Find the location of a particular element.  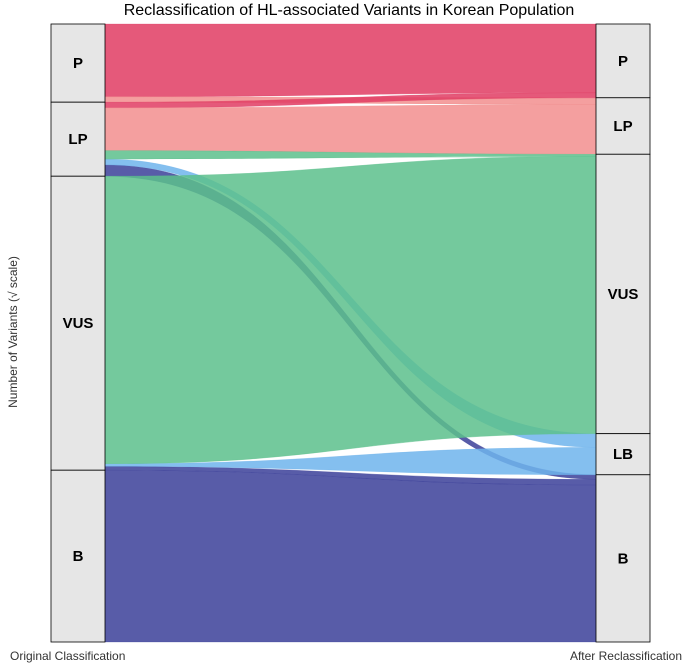

left-stratum-vus is located at coordinates (78, 323).